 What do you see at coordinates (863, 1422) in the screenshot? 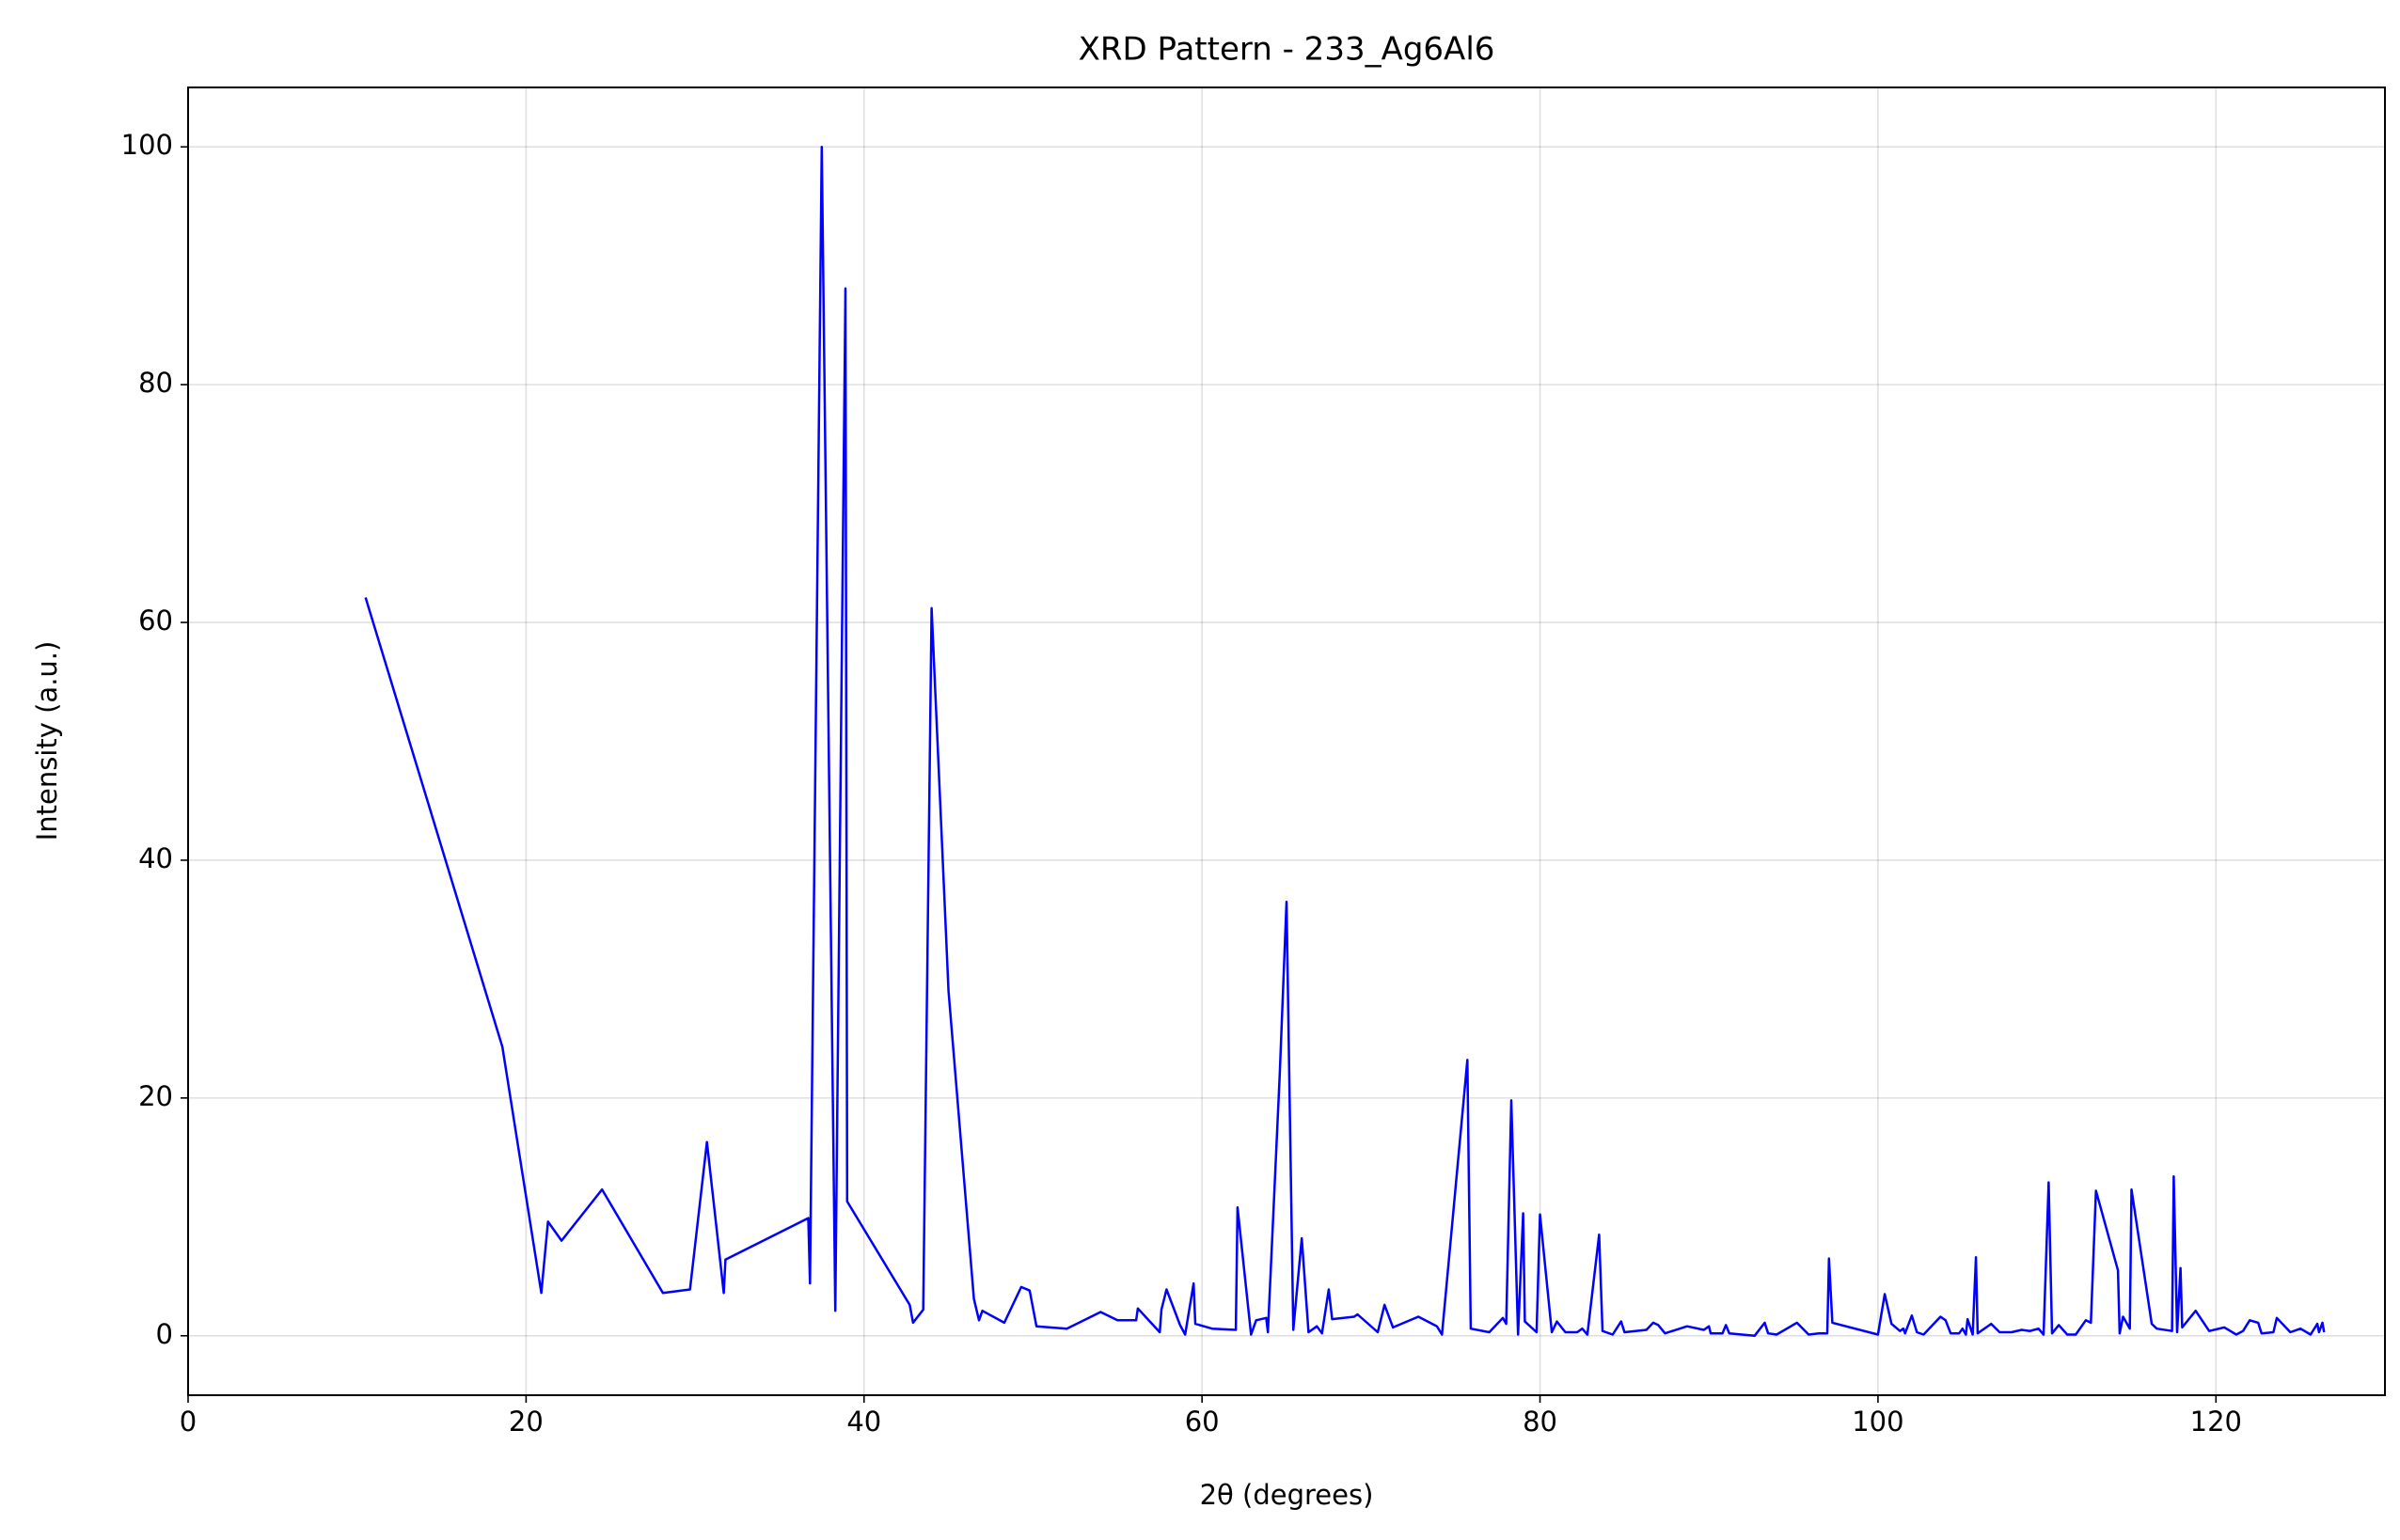
I see `x-tick-label: 40` at bounding box center [863, 1422].